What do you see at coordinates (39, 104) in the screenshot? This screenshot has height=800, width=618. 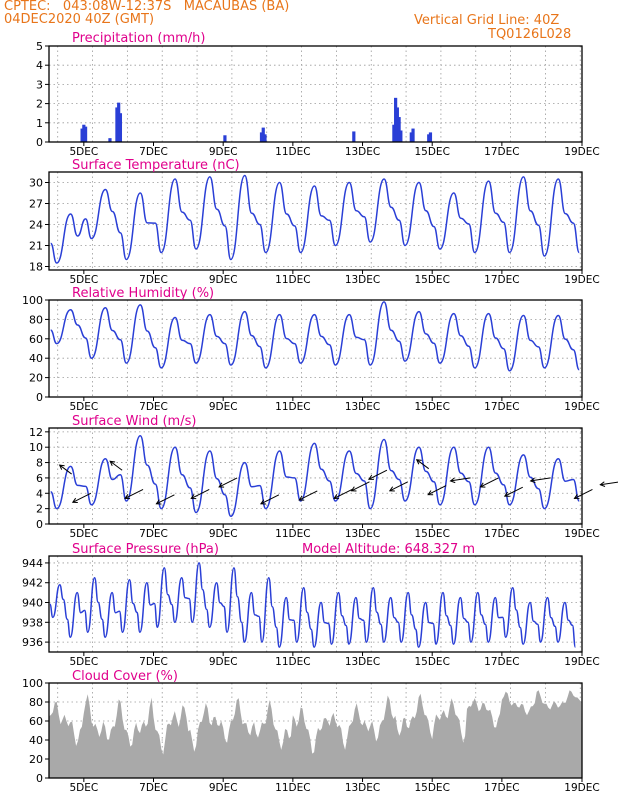 I see `precip-ytick-label: 2` at bounding box center [39, 104].